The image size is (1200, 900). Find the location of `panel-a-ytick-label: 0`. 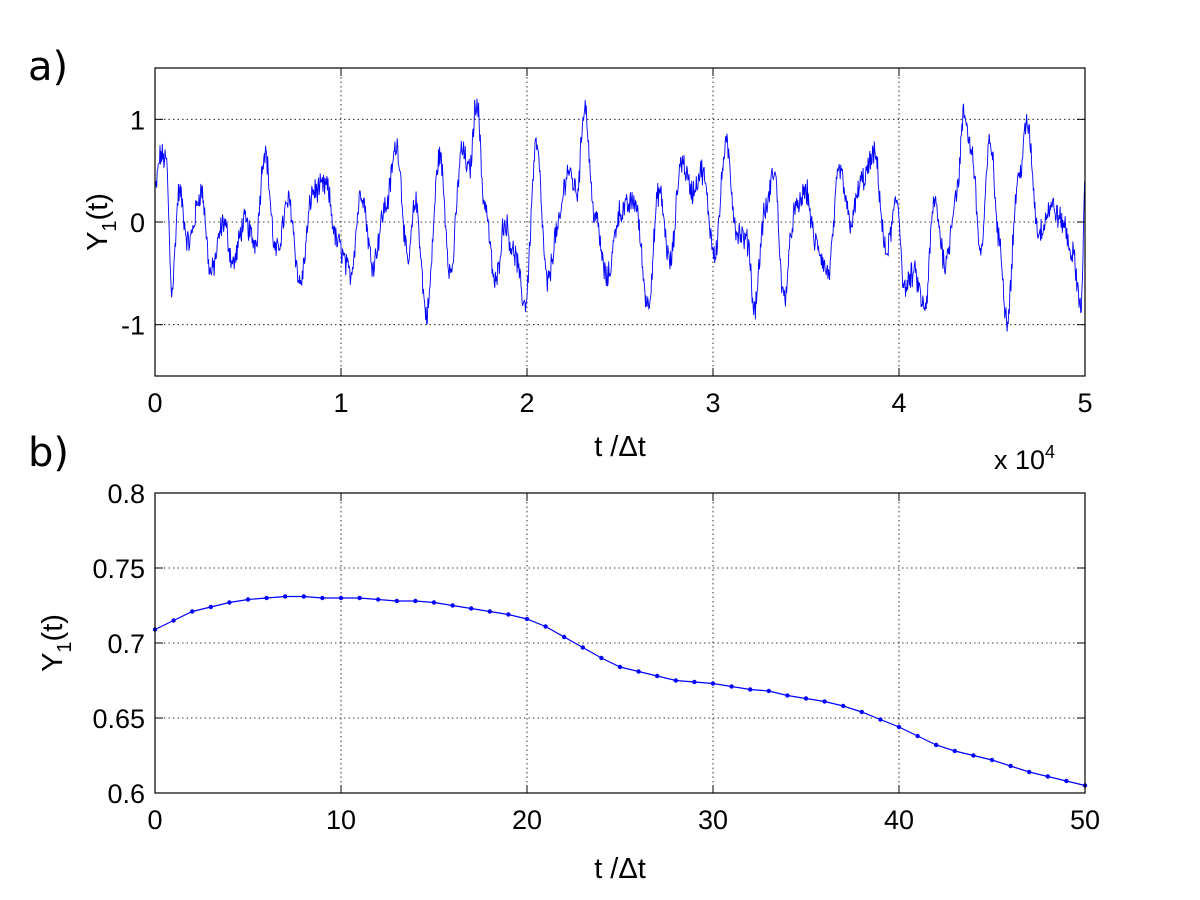

panel-a-ytick-label: 0 is located at coordinates (137, 223).